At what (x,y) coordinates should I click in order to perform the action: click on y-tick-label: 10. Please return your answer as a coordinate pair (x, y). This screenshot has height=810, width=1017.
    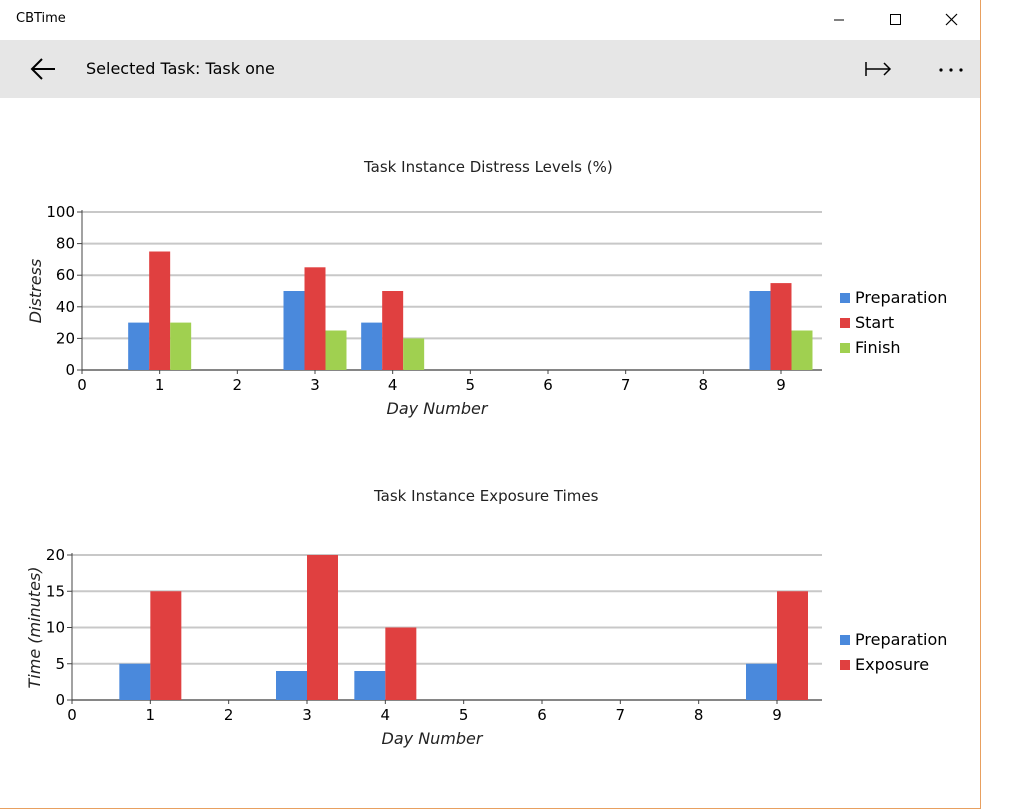
    Looking at the image, I should click on (55, 628).